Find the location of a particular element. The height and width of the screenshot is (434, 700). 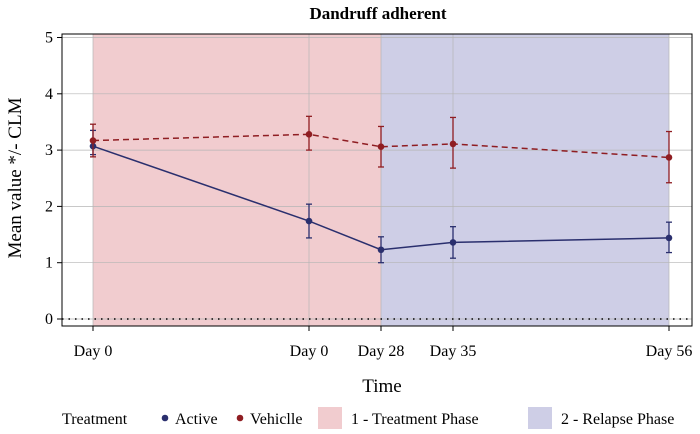

y-tick-label: 3 is located at coordinates (49, 150).